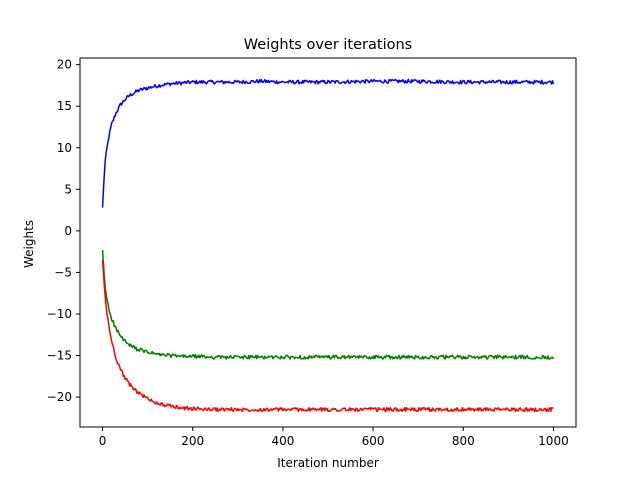 The height and width of the screenshot is (480, 640). I want to click on y-tick-label: 10, so click(64, 148).